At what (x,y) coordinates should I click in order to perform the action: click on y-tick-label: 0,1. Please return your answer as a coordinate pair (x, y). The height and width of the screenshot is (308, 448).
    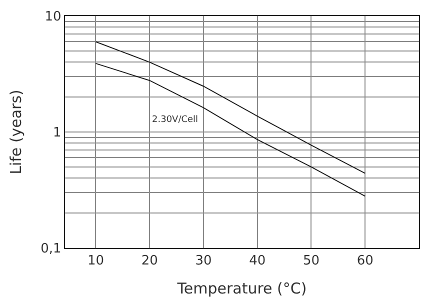
    Looking at the image, I should click on (51, 249).